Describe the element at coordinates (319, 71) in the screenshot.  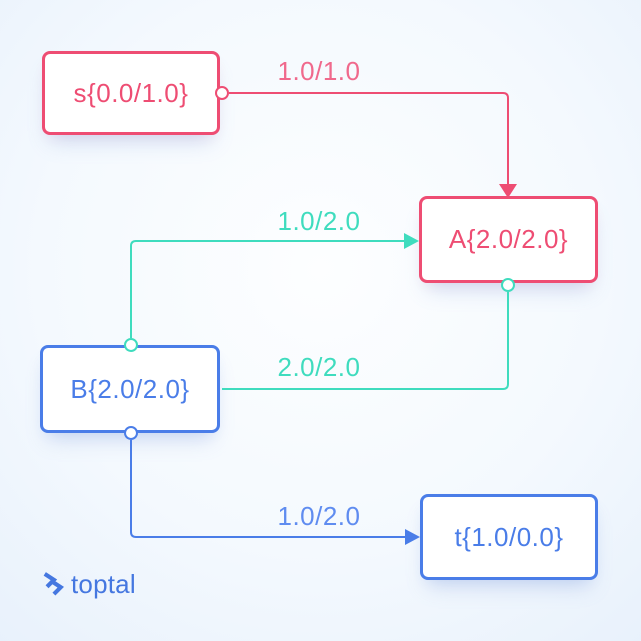
I see `edge-s-a-label: 1.0/1.0` at that location.